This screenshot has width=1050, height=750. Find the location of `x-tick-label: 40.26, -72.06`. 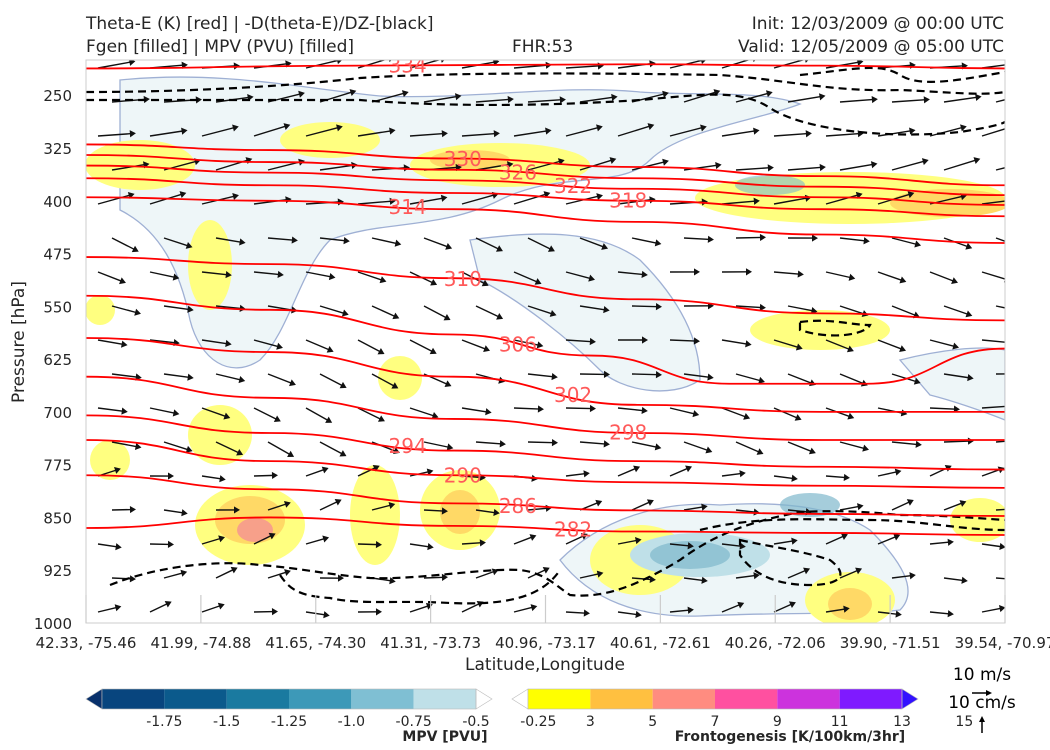

x-tick-label: 40.26, -72.06 is located at coordinates (775, 643).